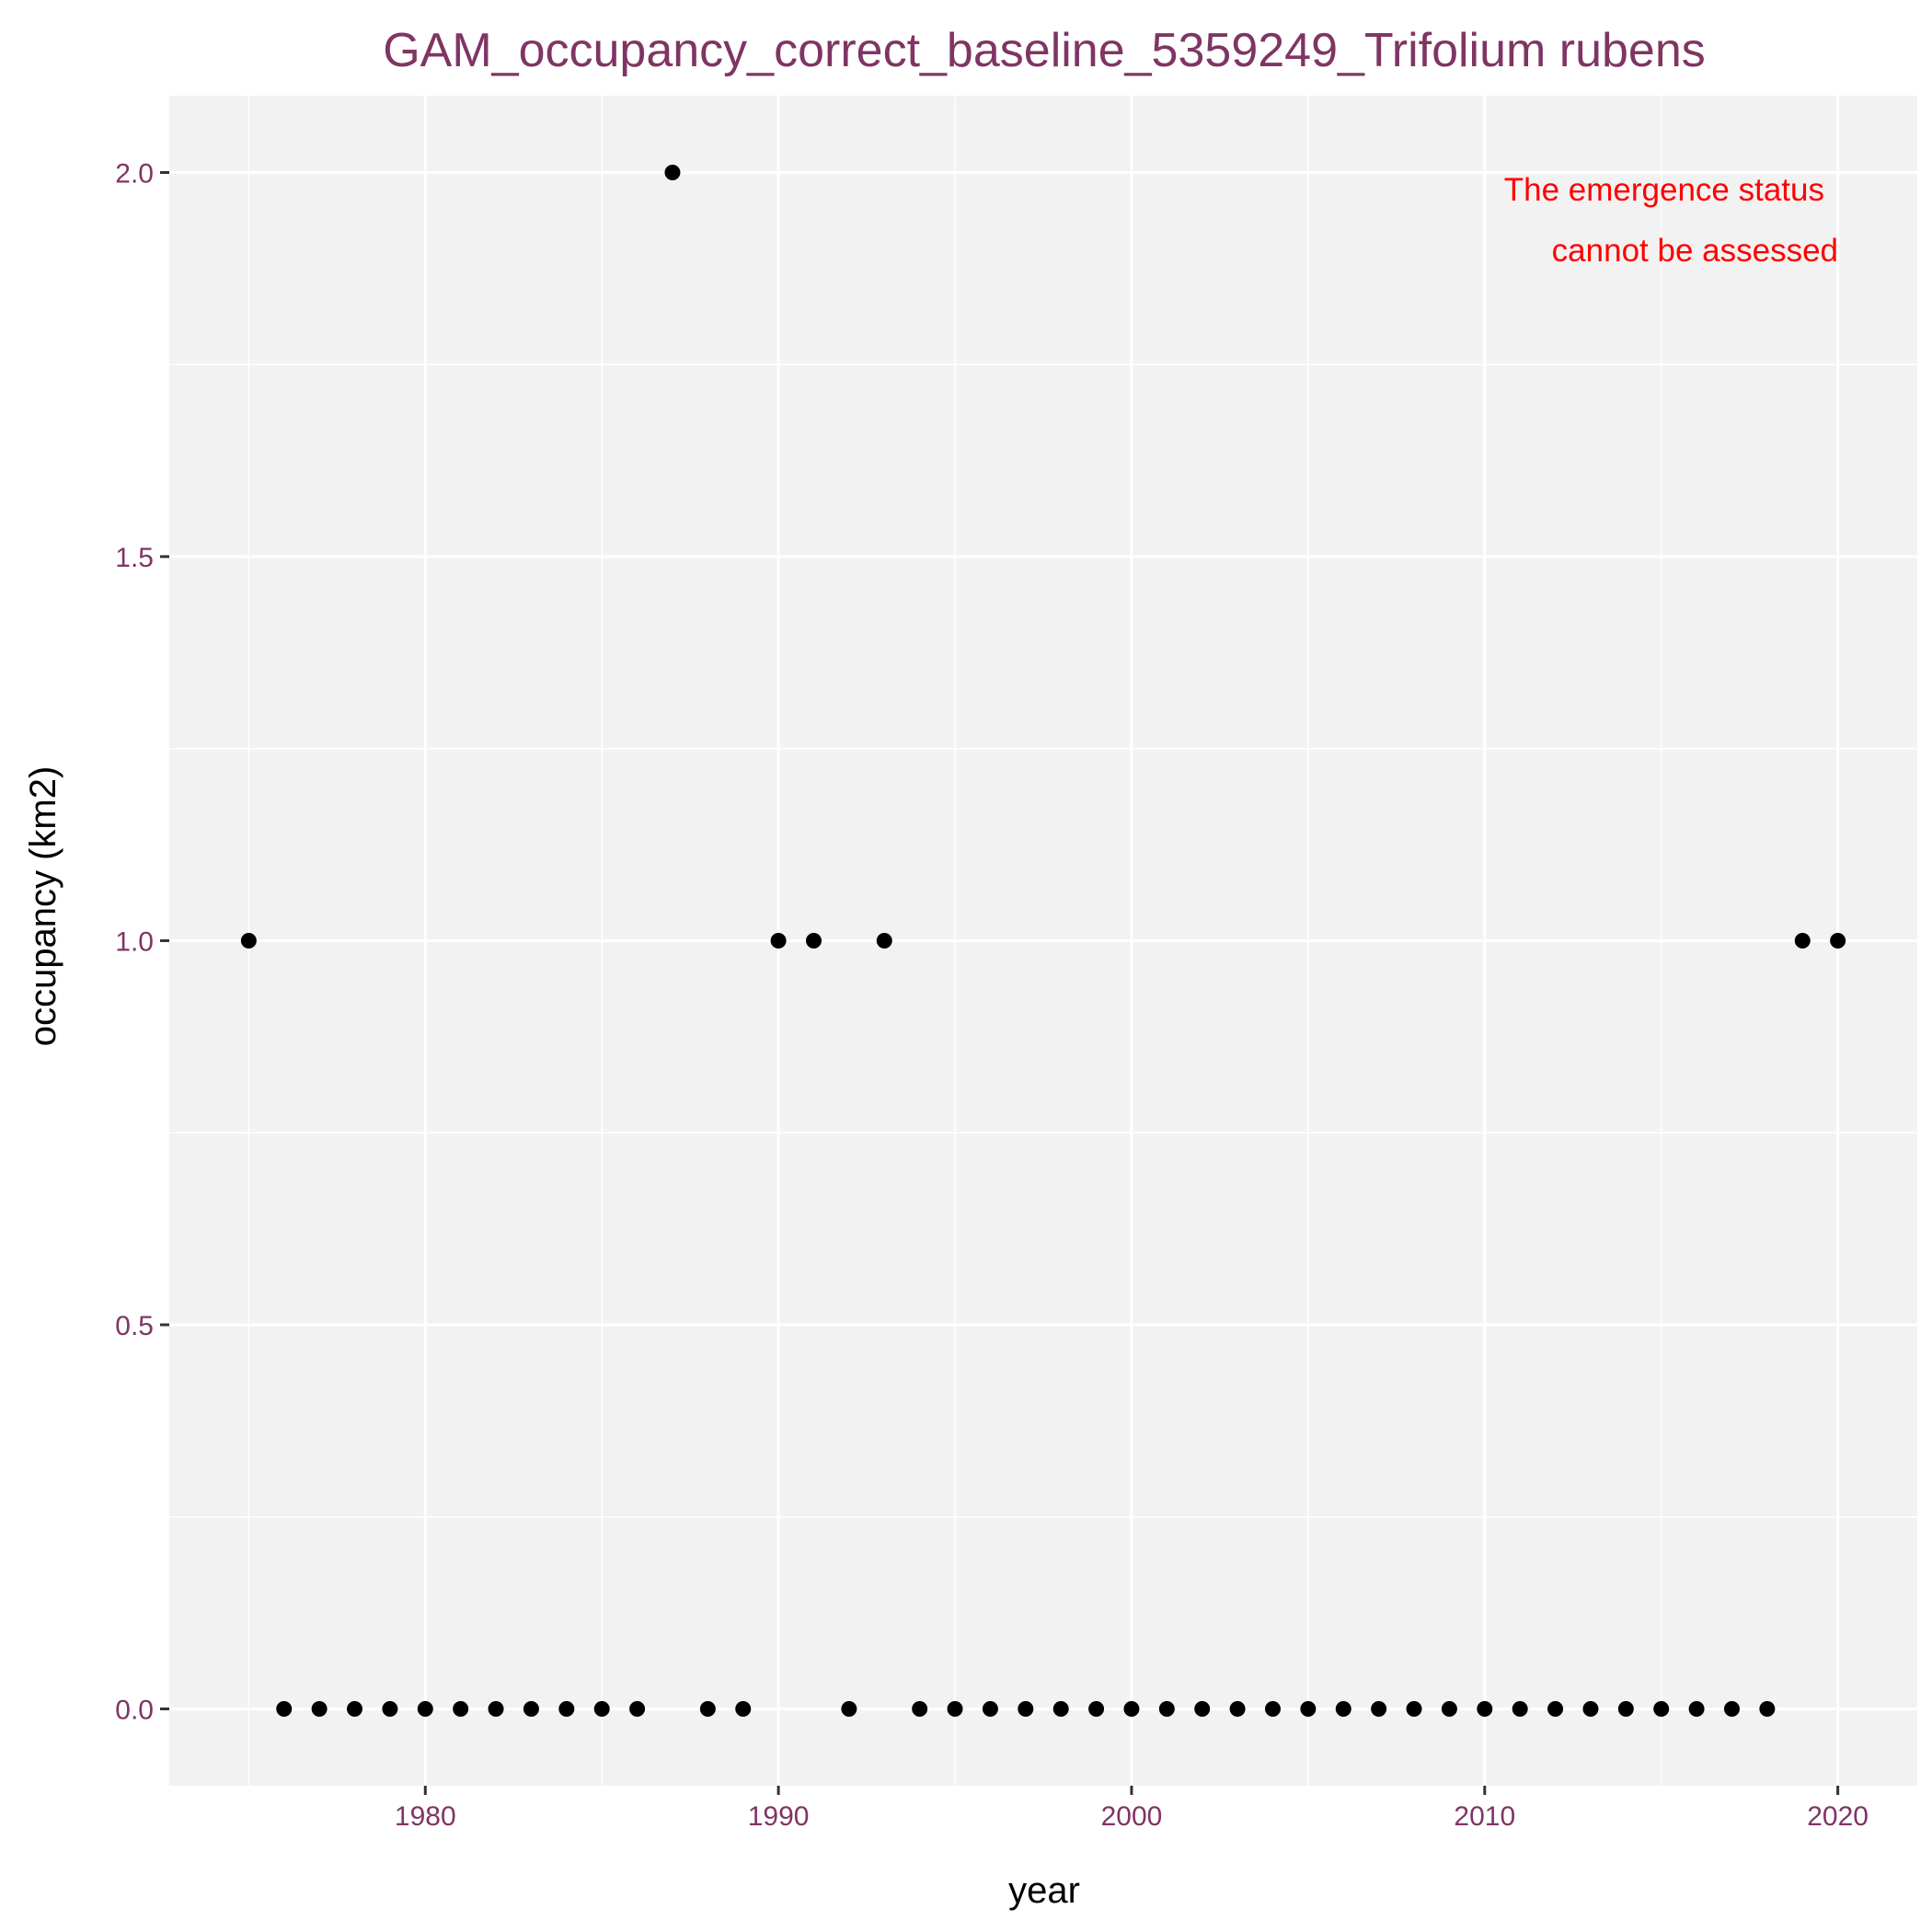  Describe the element at coordinates (134, 1326) in the screenshot. I see `y-tick-label: 0.5` at that location.